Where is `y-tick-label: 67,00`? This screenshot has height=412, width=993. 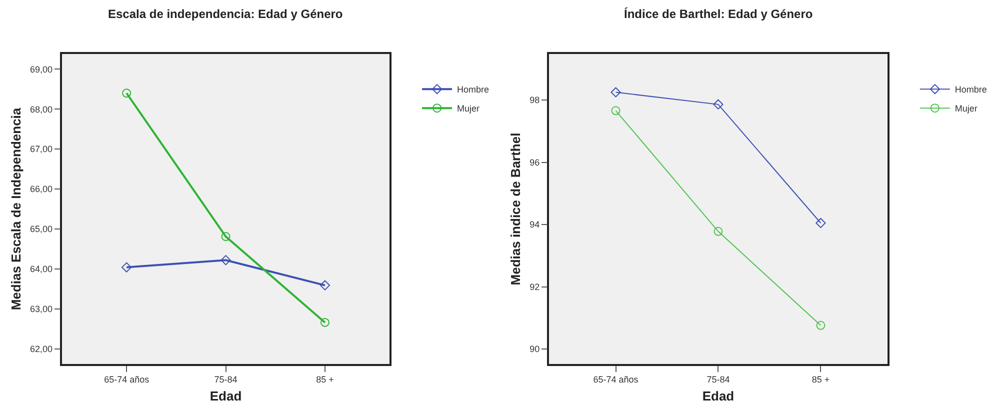
y-tick-label: 67,00 is located at coordinates (41, 149).